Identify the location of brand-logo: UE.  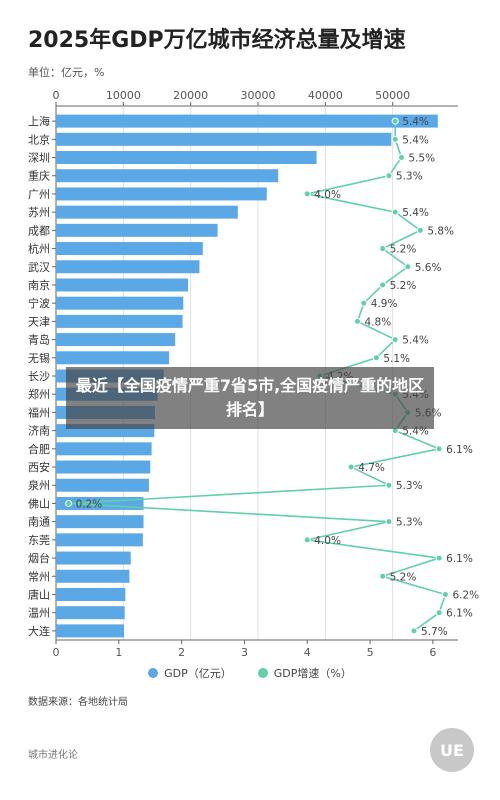
(452, 750).